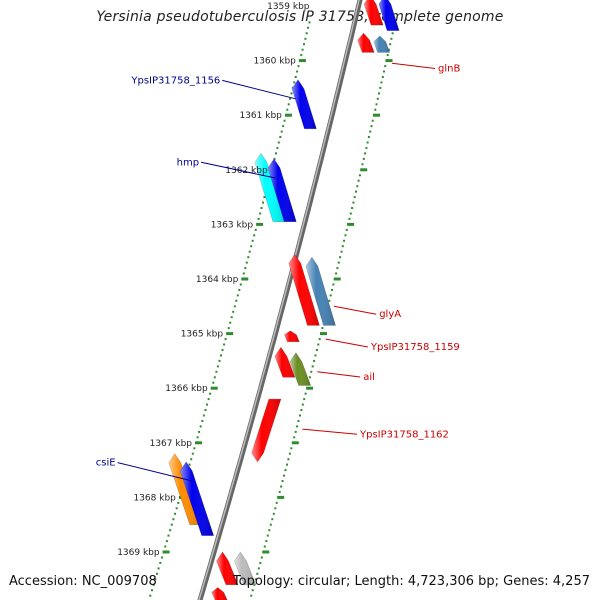 This screenshot has width=600, height=600. I want to click on gene-label: csiE, so click(106, 463).